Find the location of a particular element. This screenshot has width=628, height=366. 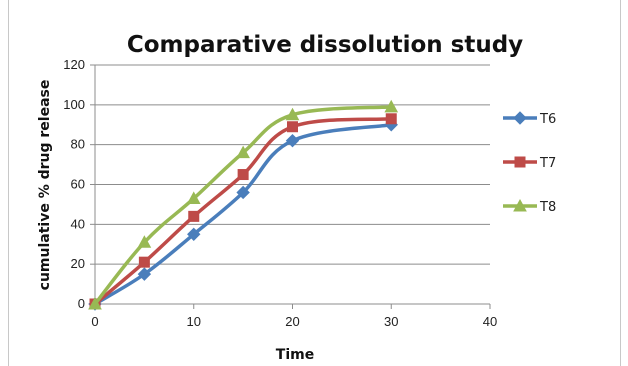

x-tick-label: 20 is located at coordinates (292, 321).